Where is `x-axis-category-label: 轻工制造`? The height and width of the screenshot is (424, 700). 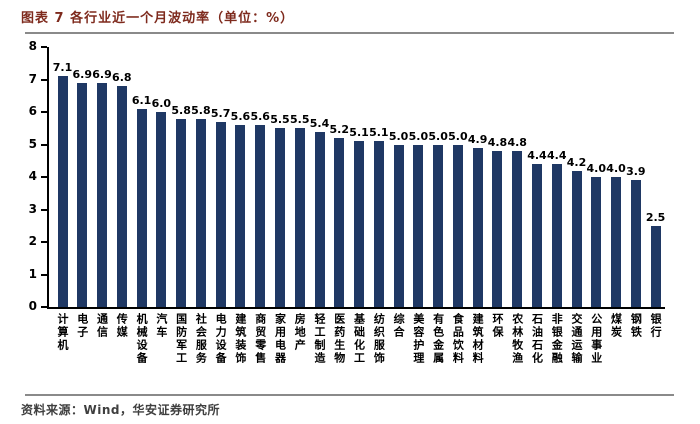
x-axis-category-label: 轻工制造 is located at coordinates (319, 339).